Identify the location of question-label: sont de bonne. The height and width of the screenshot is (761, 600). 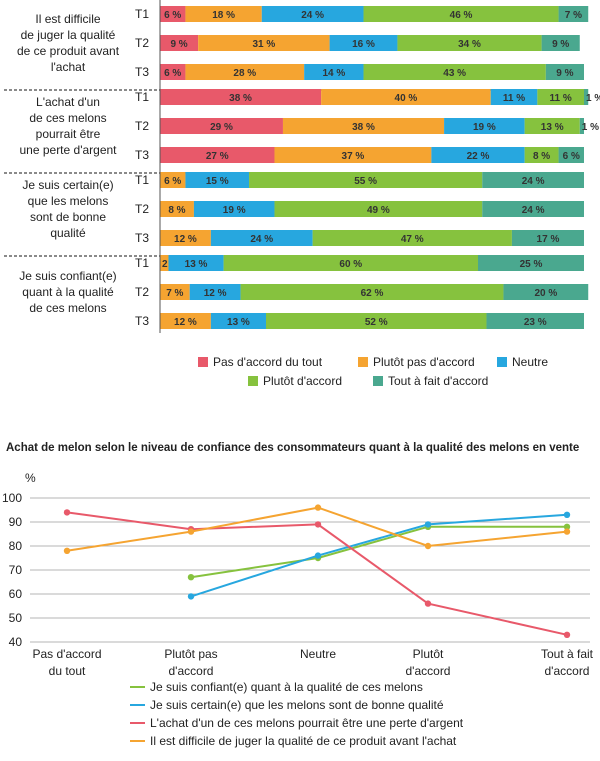
(68, 217).